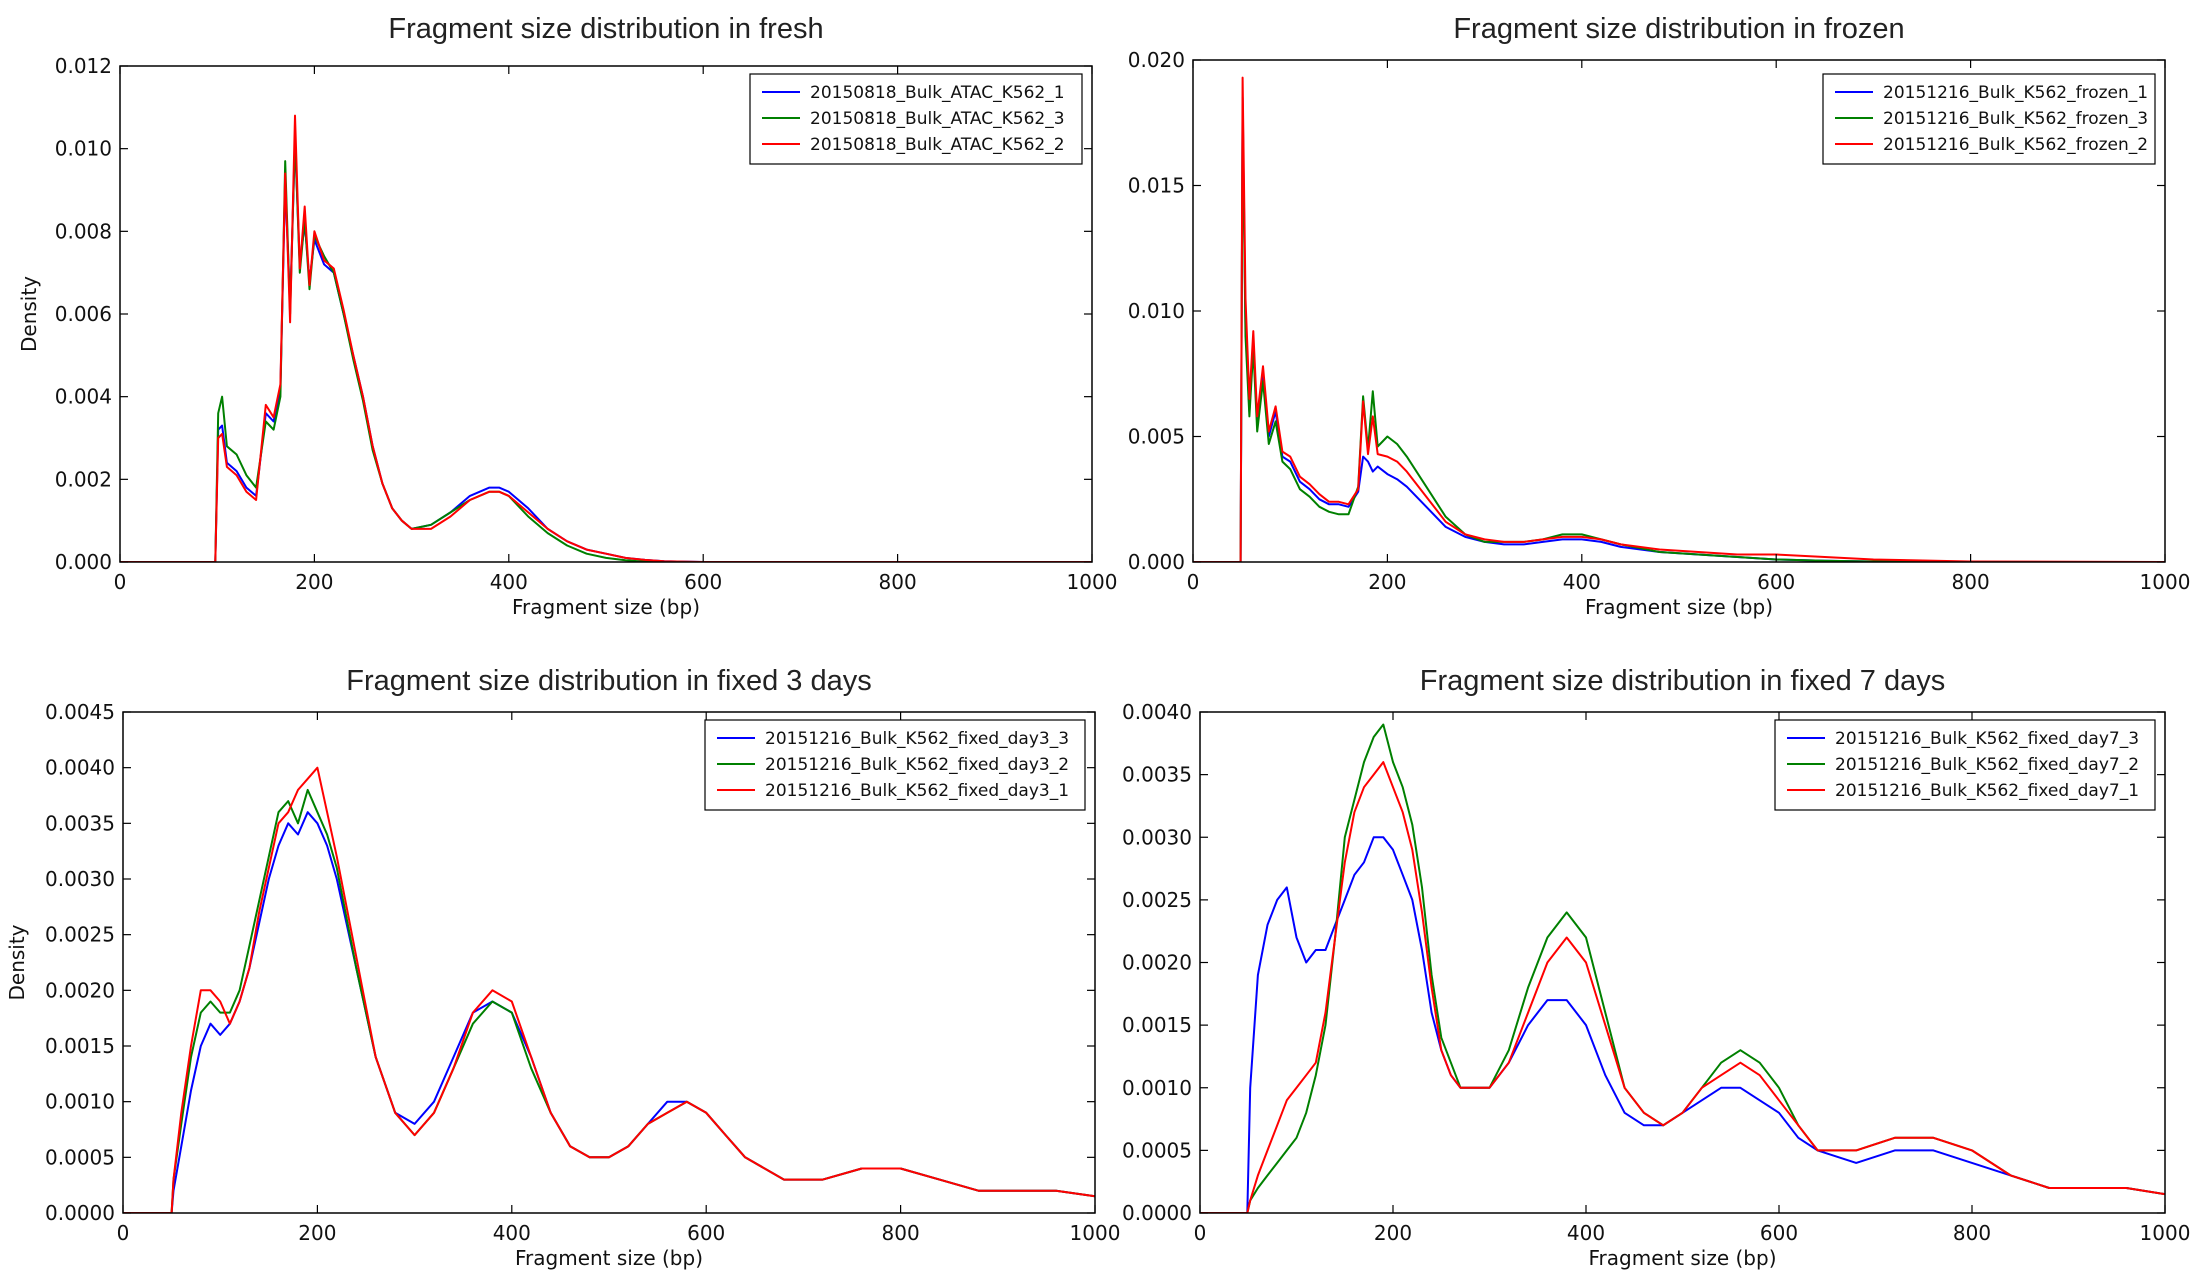  What do you see at coordinates (83, 397) in the screenshot?
I see `y-tick-label: 0.004` at bounding box center [83, 397].